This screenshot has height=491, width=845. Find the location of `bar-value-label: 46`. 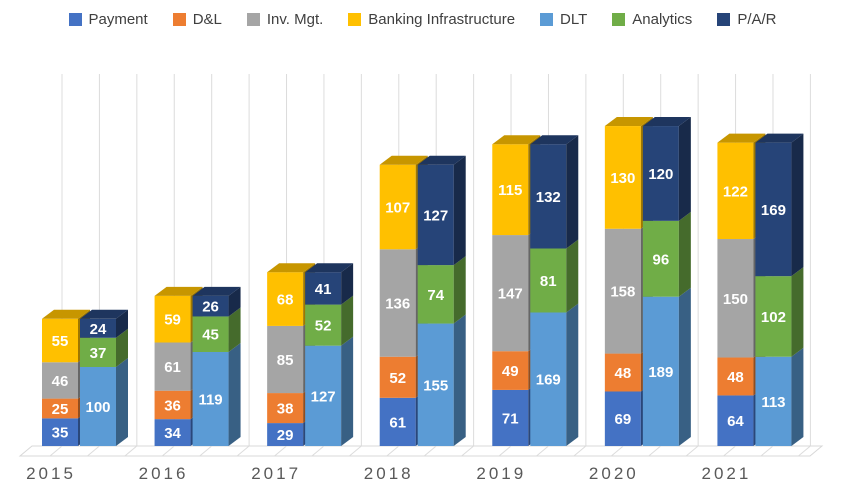

bar-value-label: 46 is located at coordinates (60, 381).